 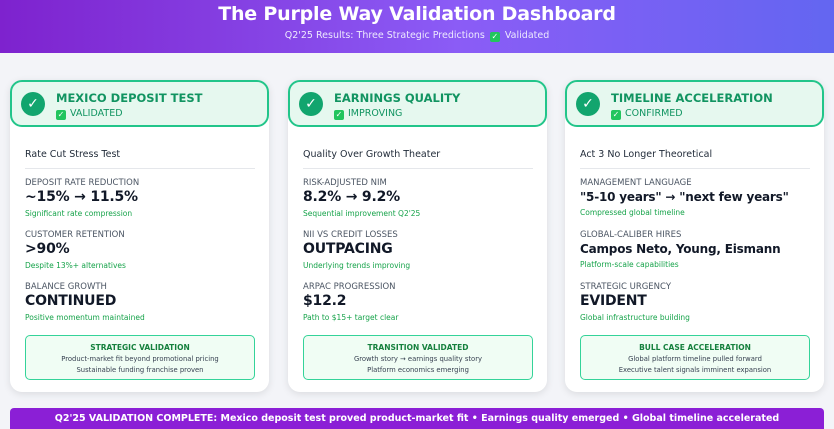 What do you see at coordinates (375, 113) in the screenshot?
I see `status-label: IMPROVING` at bounding box center [375, 113].